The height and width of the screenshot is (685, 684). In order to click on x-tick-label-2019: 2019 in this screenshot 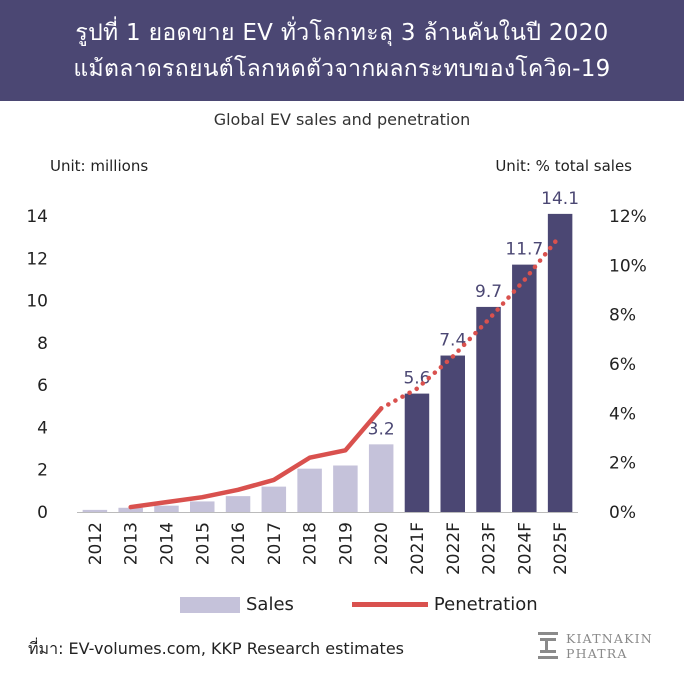, I will do `click(346, 543)`.